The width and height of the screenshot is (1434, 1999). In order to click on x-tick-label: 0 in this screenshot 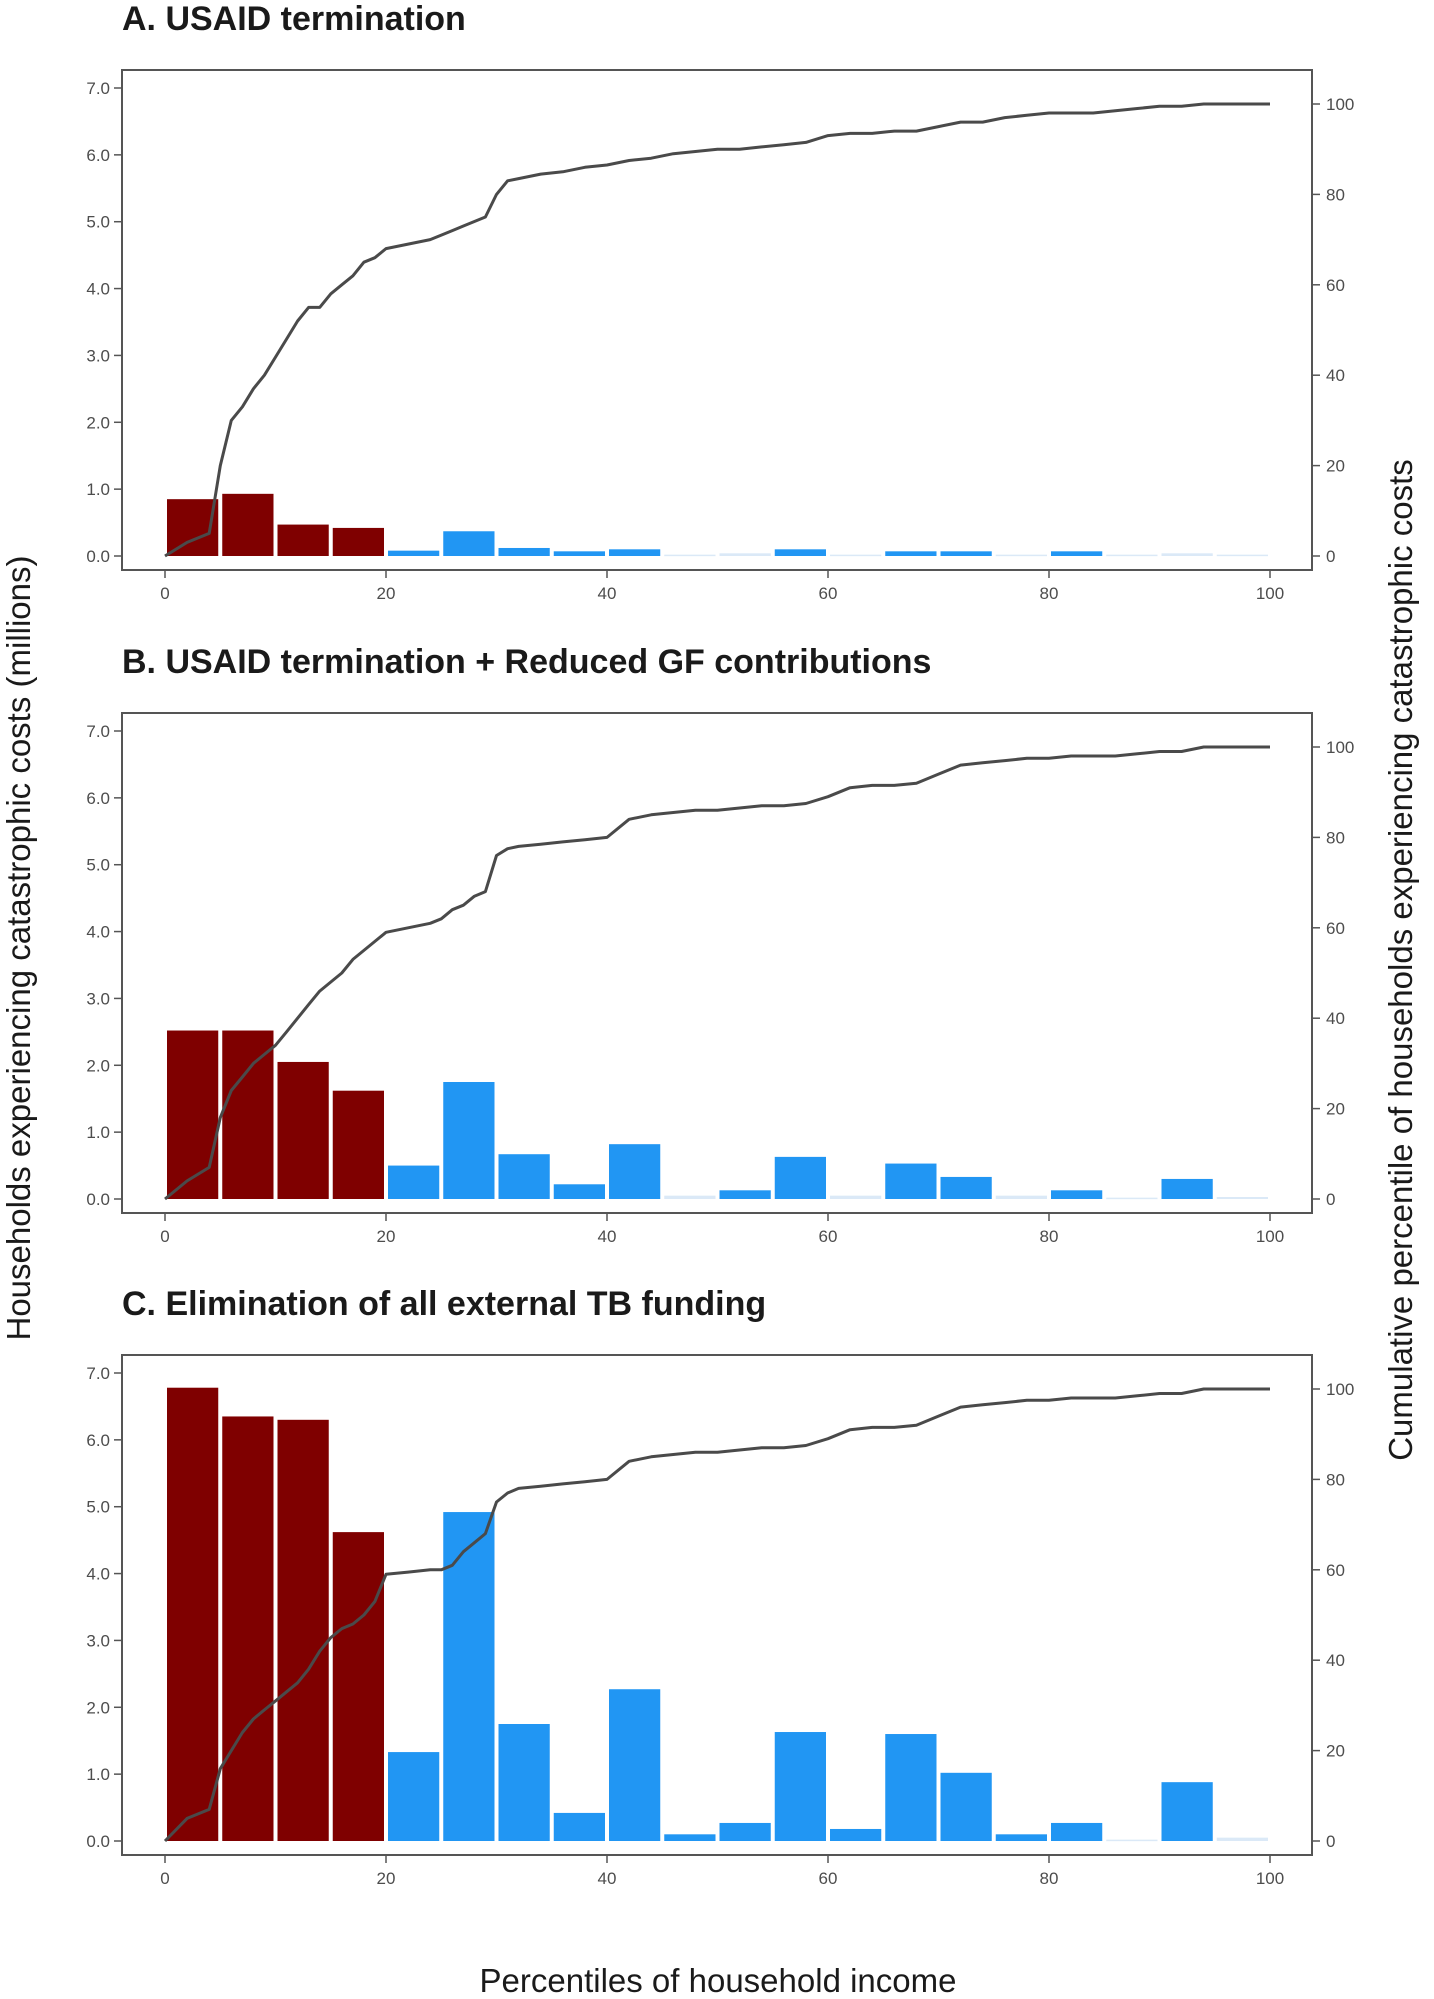, I will do `click(164, 1878)`.